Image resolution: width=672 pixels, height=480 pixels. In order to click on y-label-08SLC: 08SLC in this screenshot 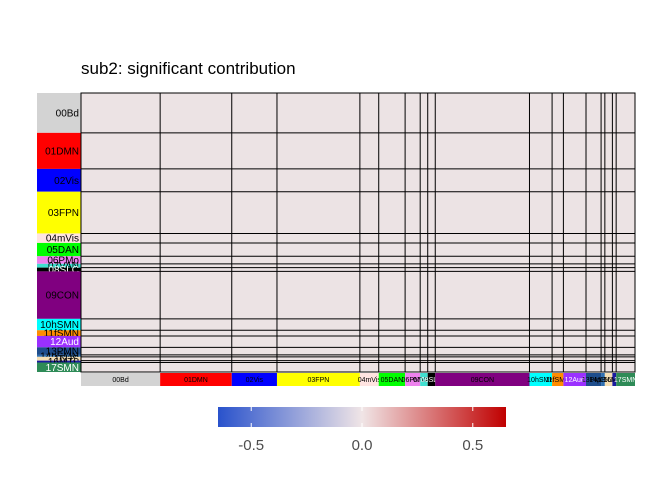, I will do `click(63, 270)`.